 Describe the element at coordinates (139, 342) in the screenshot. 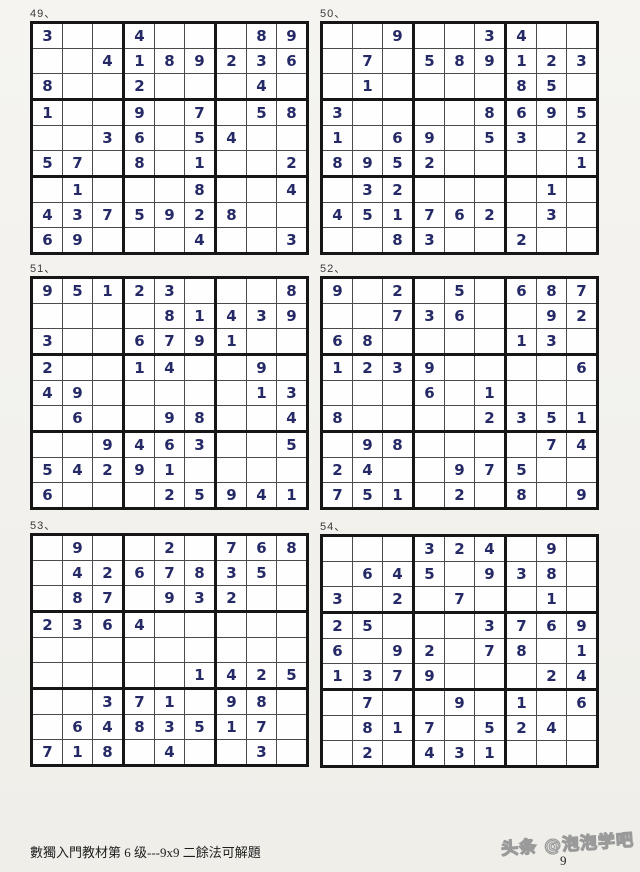

I see `sudoku-cell: 6` at that location.